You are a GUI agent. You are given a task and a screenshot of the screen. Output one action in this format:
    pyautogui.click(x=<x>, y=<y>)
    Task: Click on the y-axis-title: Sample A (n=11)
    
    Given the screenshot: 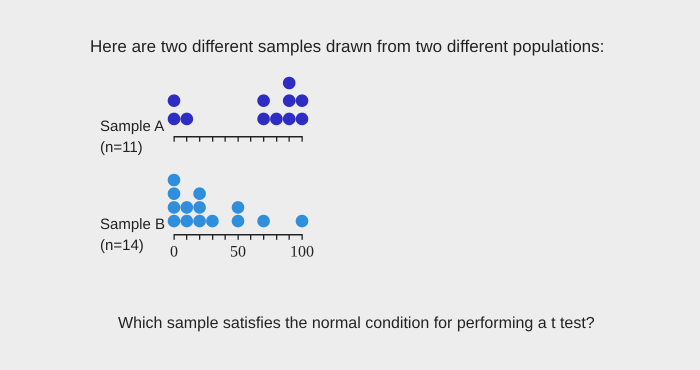 What is the action you would take?
    pyautogui.click(x=132, y=137)
    